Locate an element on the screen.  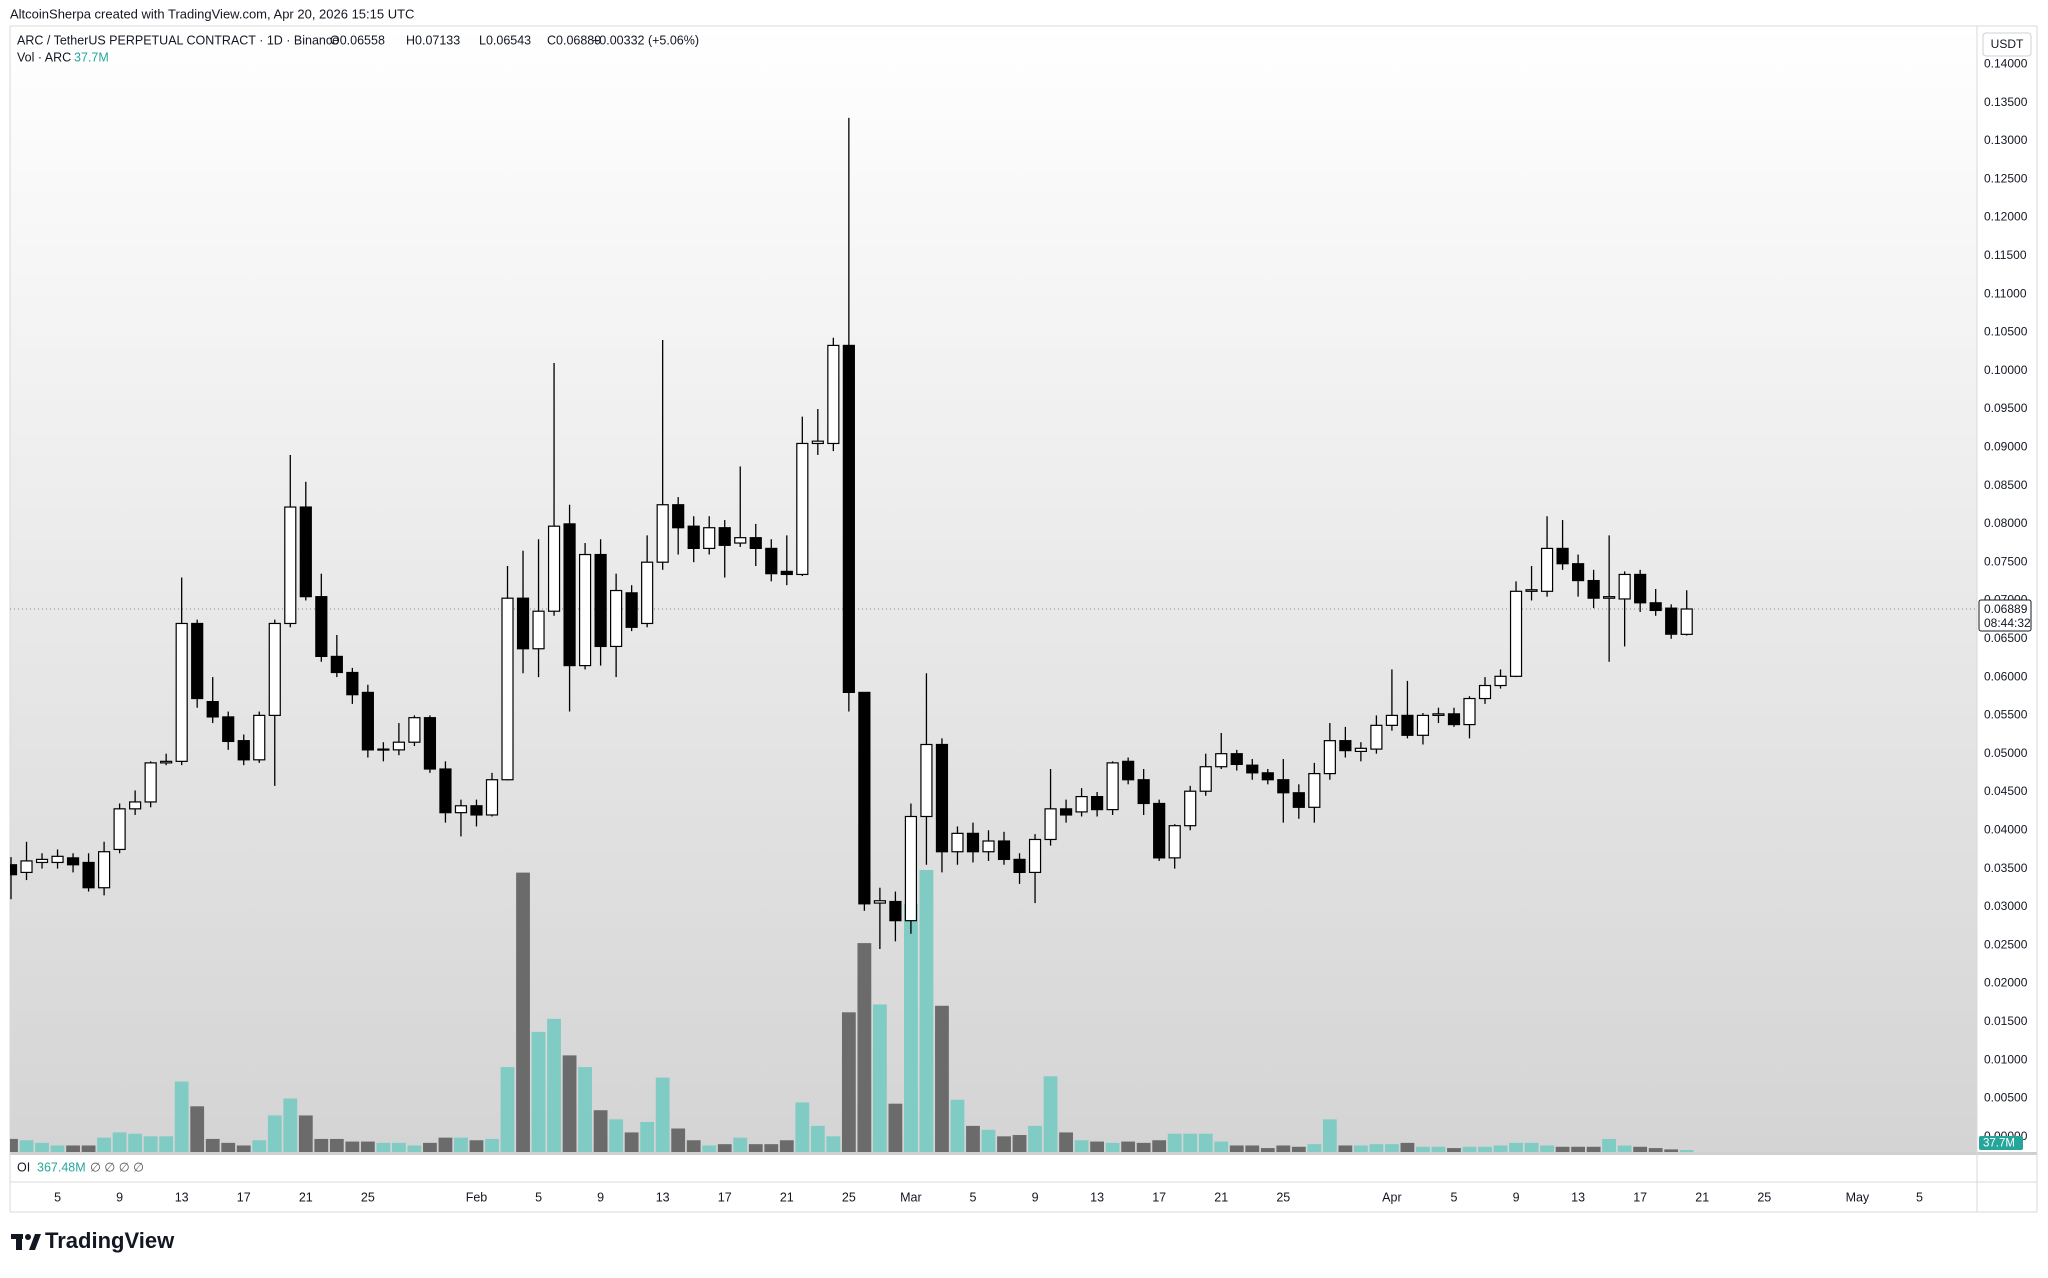
x-tick-label: 21 is located at coordinates (787, 1197).